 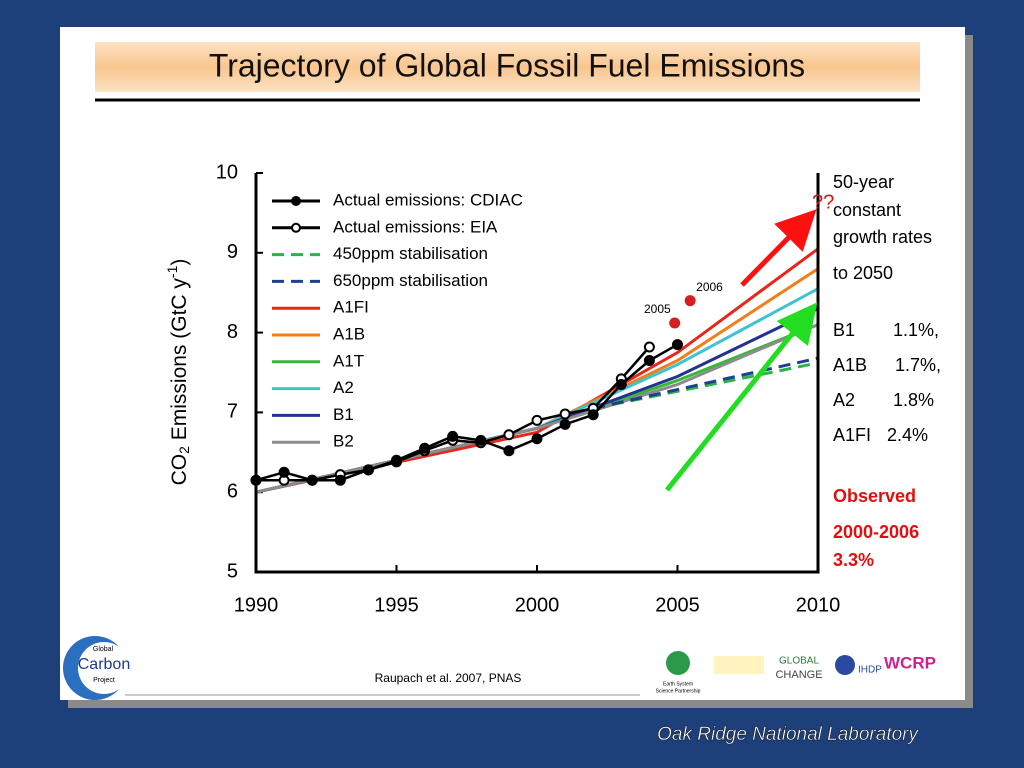 What do you see at coordinates (916, 330) in the screenshot?
I see `annotation: 1.1%,` at bounding box center [916, 330].